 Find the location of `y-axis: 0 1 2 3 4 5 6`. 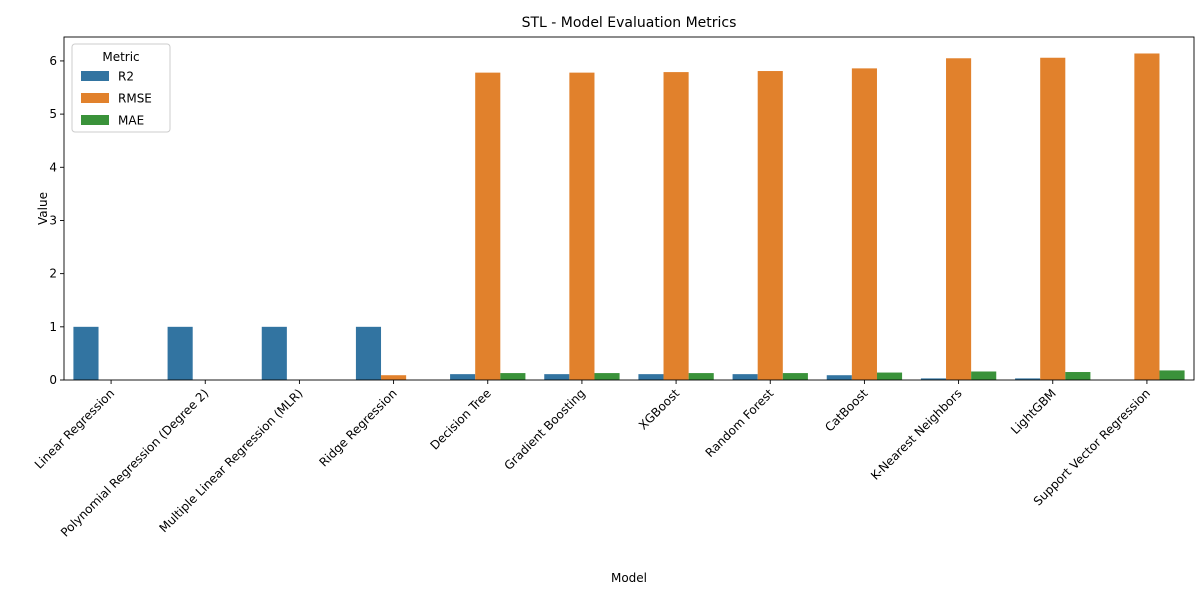

y-axis: 0 1 2 3 4 5 6 is located at coordinates (56, 220).